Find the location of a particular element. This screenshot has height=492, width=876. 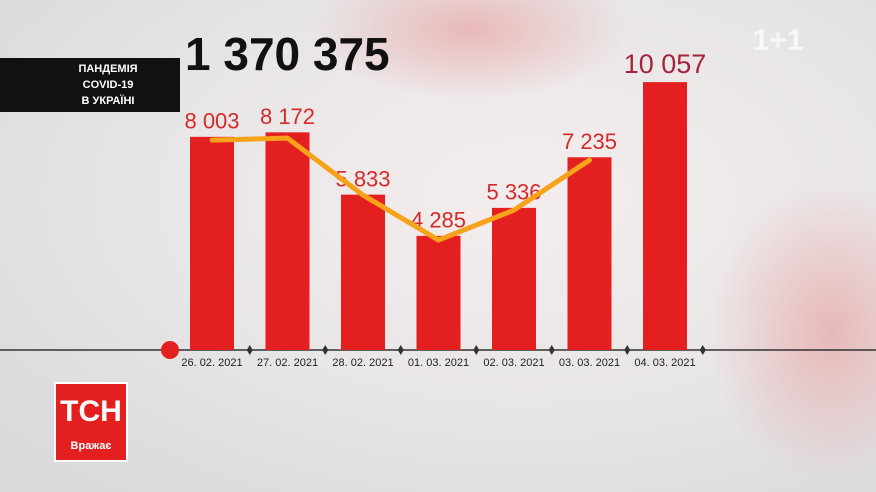

x-tick-label: 03. 03. 2021 is located at coordinates (589, 363).